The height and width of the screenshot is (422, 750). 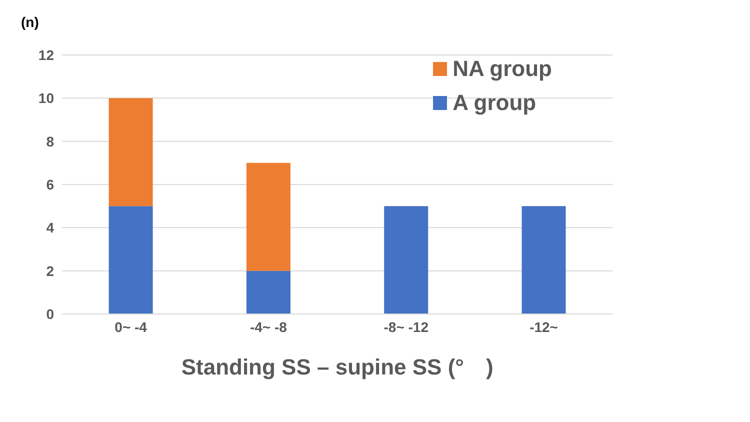 What do you see at coordinates (50, 314) in the screenshot?
I see `y-tick-label: 0` at bounding box center [50, 314].